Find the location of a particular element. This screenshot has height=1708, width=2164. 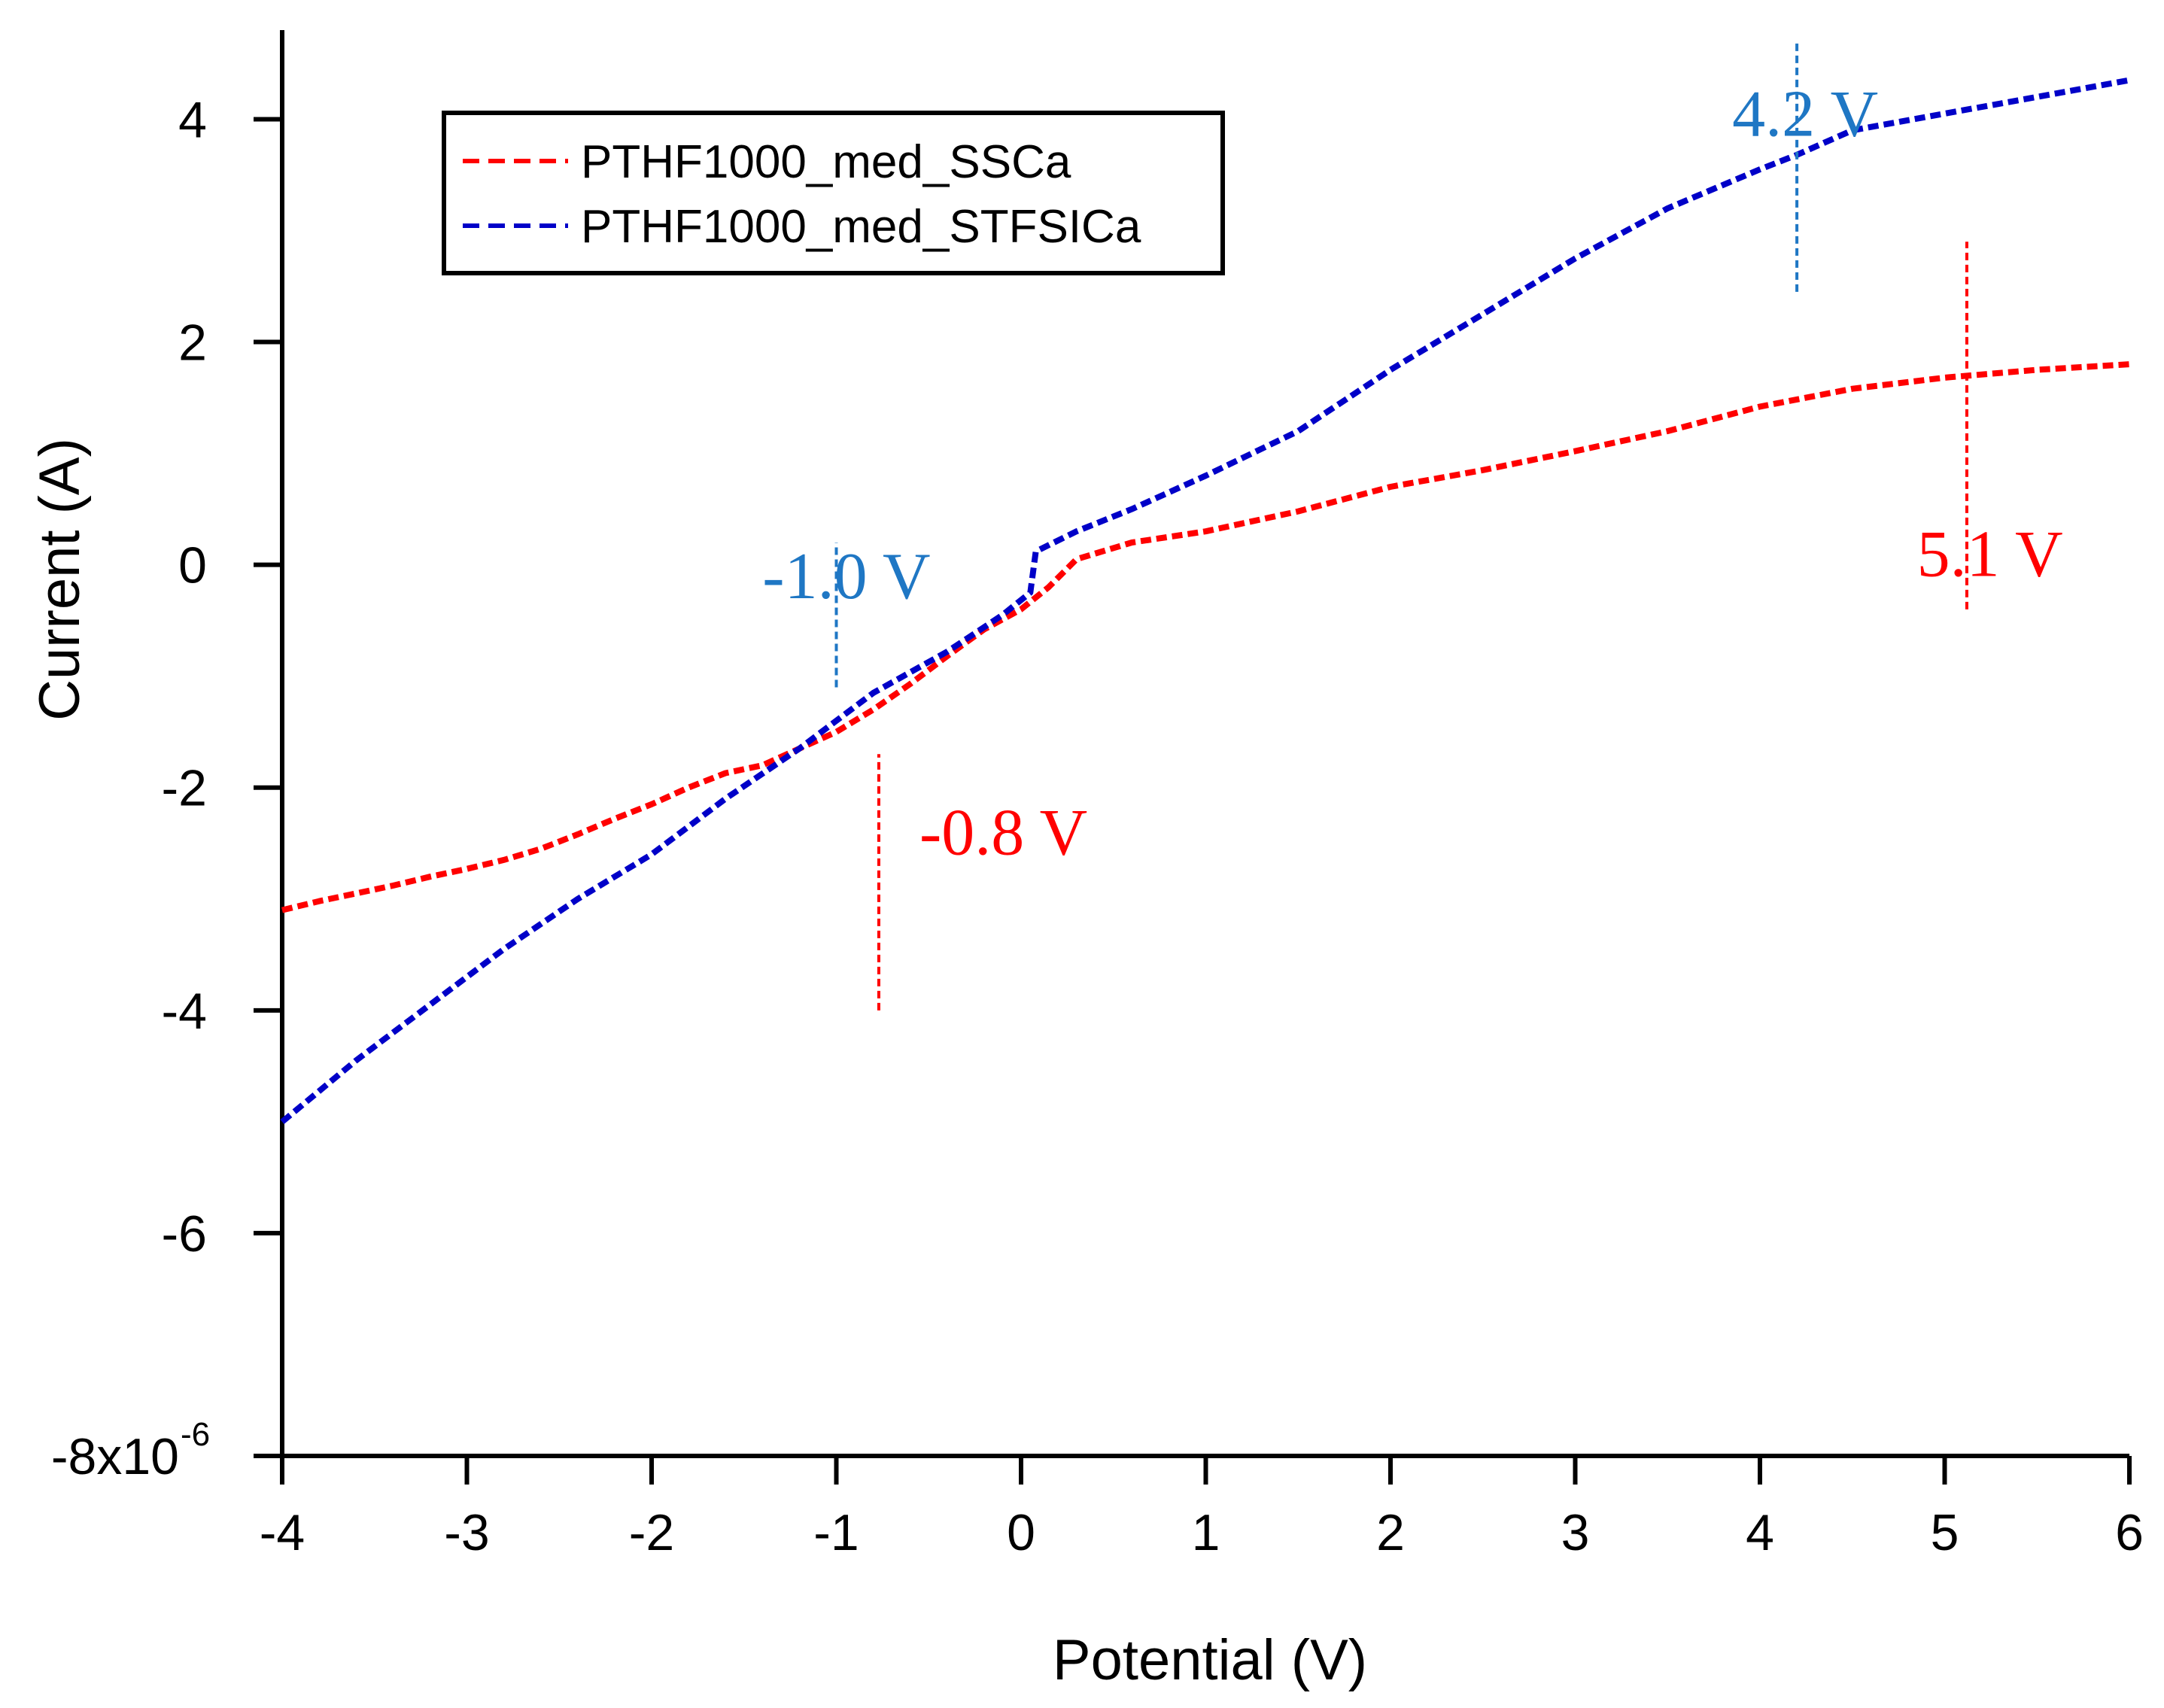

y-ticks: 420-2-4-6-8x10 -6 is located at coordinates (166, 788).